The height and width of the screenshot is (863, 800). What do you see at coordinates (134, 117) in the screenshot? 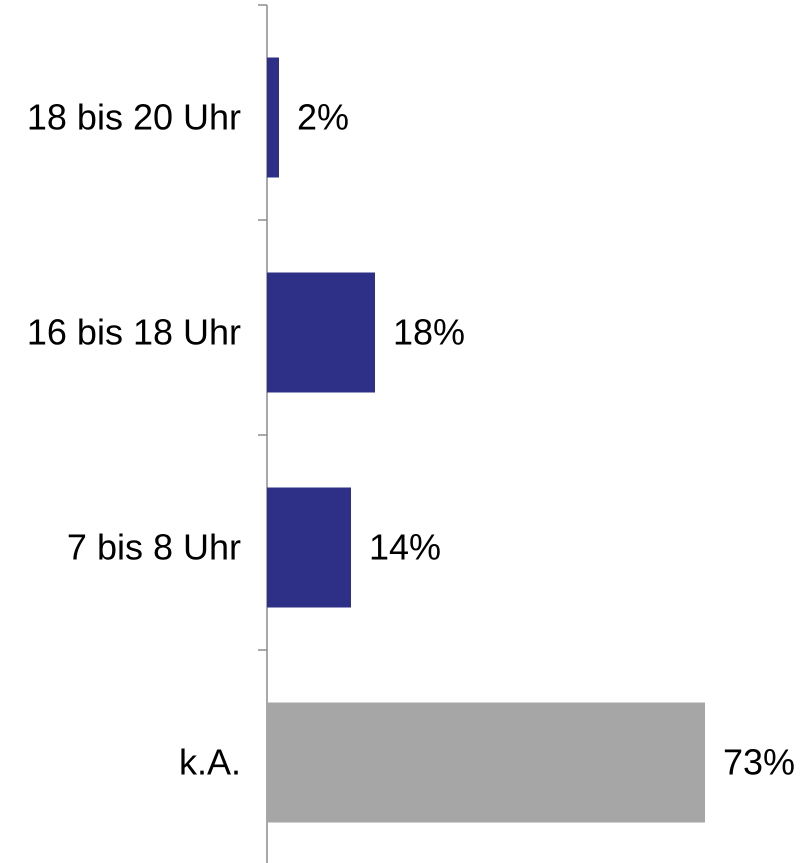
I see `category-label: 18 bis 20 Uhr` at bounding box center [134, 117].